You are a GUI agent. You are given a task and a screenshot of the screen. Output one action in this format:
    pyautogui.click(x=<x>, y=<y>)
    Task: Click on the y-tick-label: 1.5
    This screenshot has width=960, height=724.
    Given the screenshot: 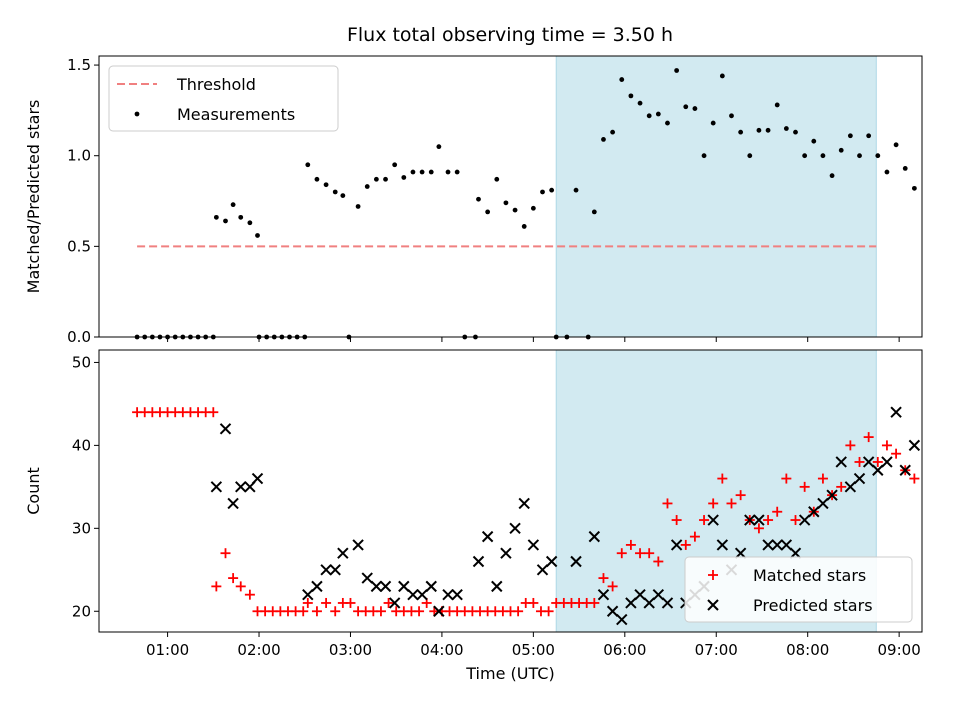 What is the action you would take?
    pyautogui.click(x=79, y=65)
    